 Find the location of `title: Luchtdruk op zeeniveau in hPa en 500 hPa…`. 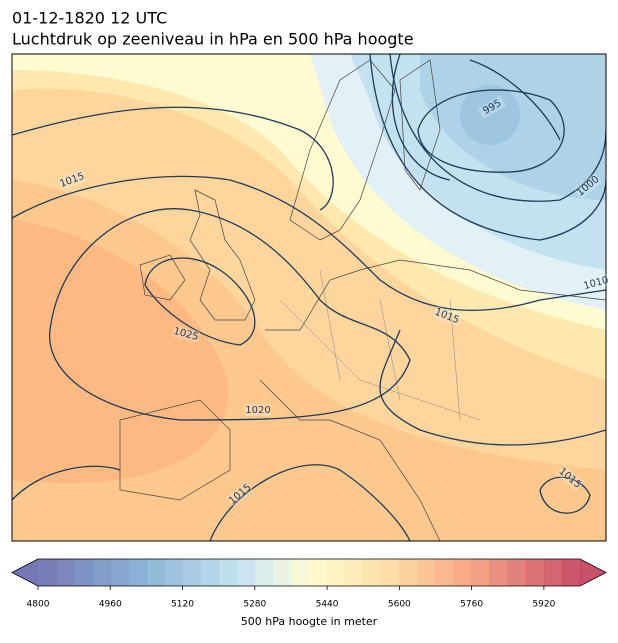

title: Luchtdruk op zeeniveau in hPa en 500 hPa… is located at coordinates (213, 39).